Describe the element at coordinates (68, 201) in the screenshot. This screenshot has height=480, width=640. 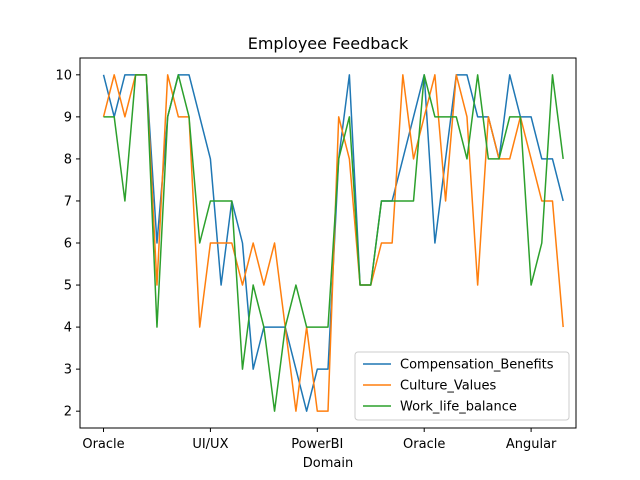
I see `y-tick-label: 7` at that location.